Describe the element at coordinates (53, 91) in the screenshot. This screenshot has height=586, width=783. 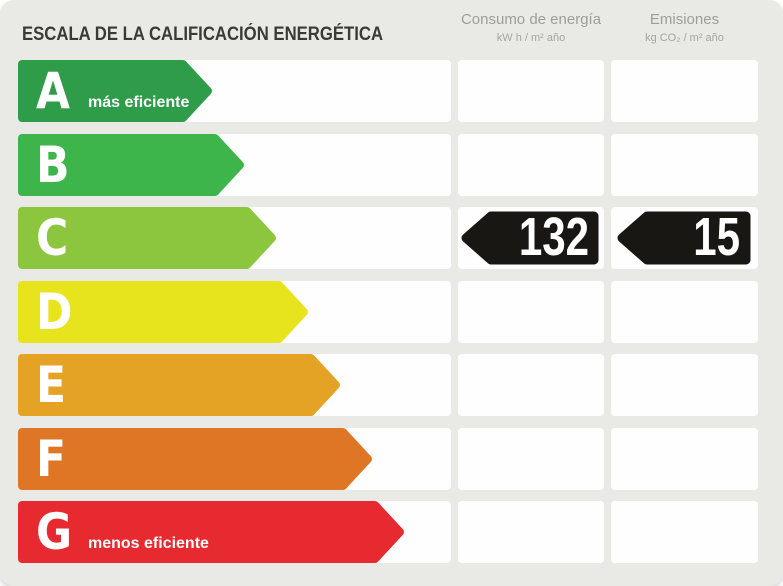
I see `energy-class-letter: A` at that location.